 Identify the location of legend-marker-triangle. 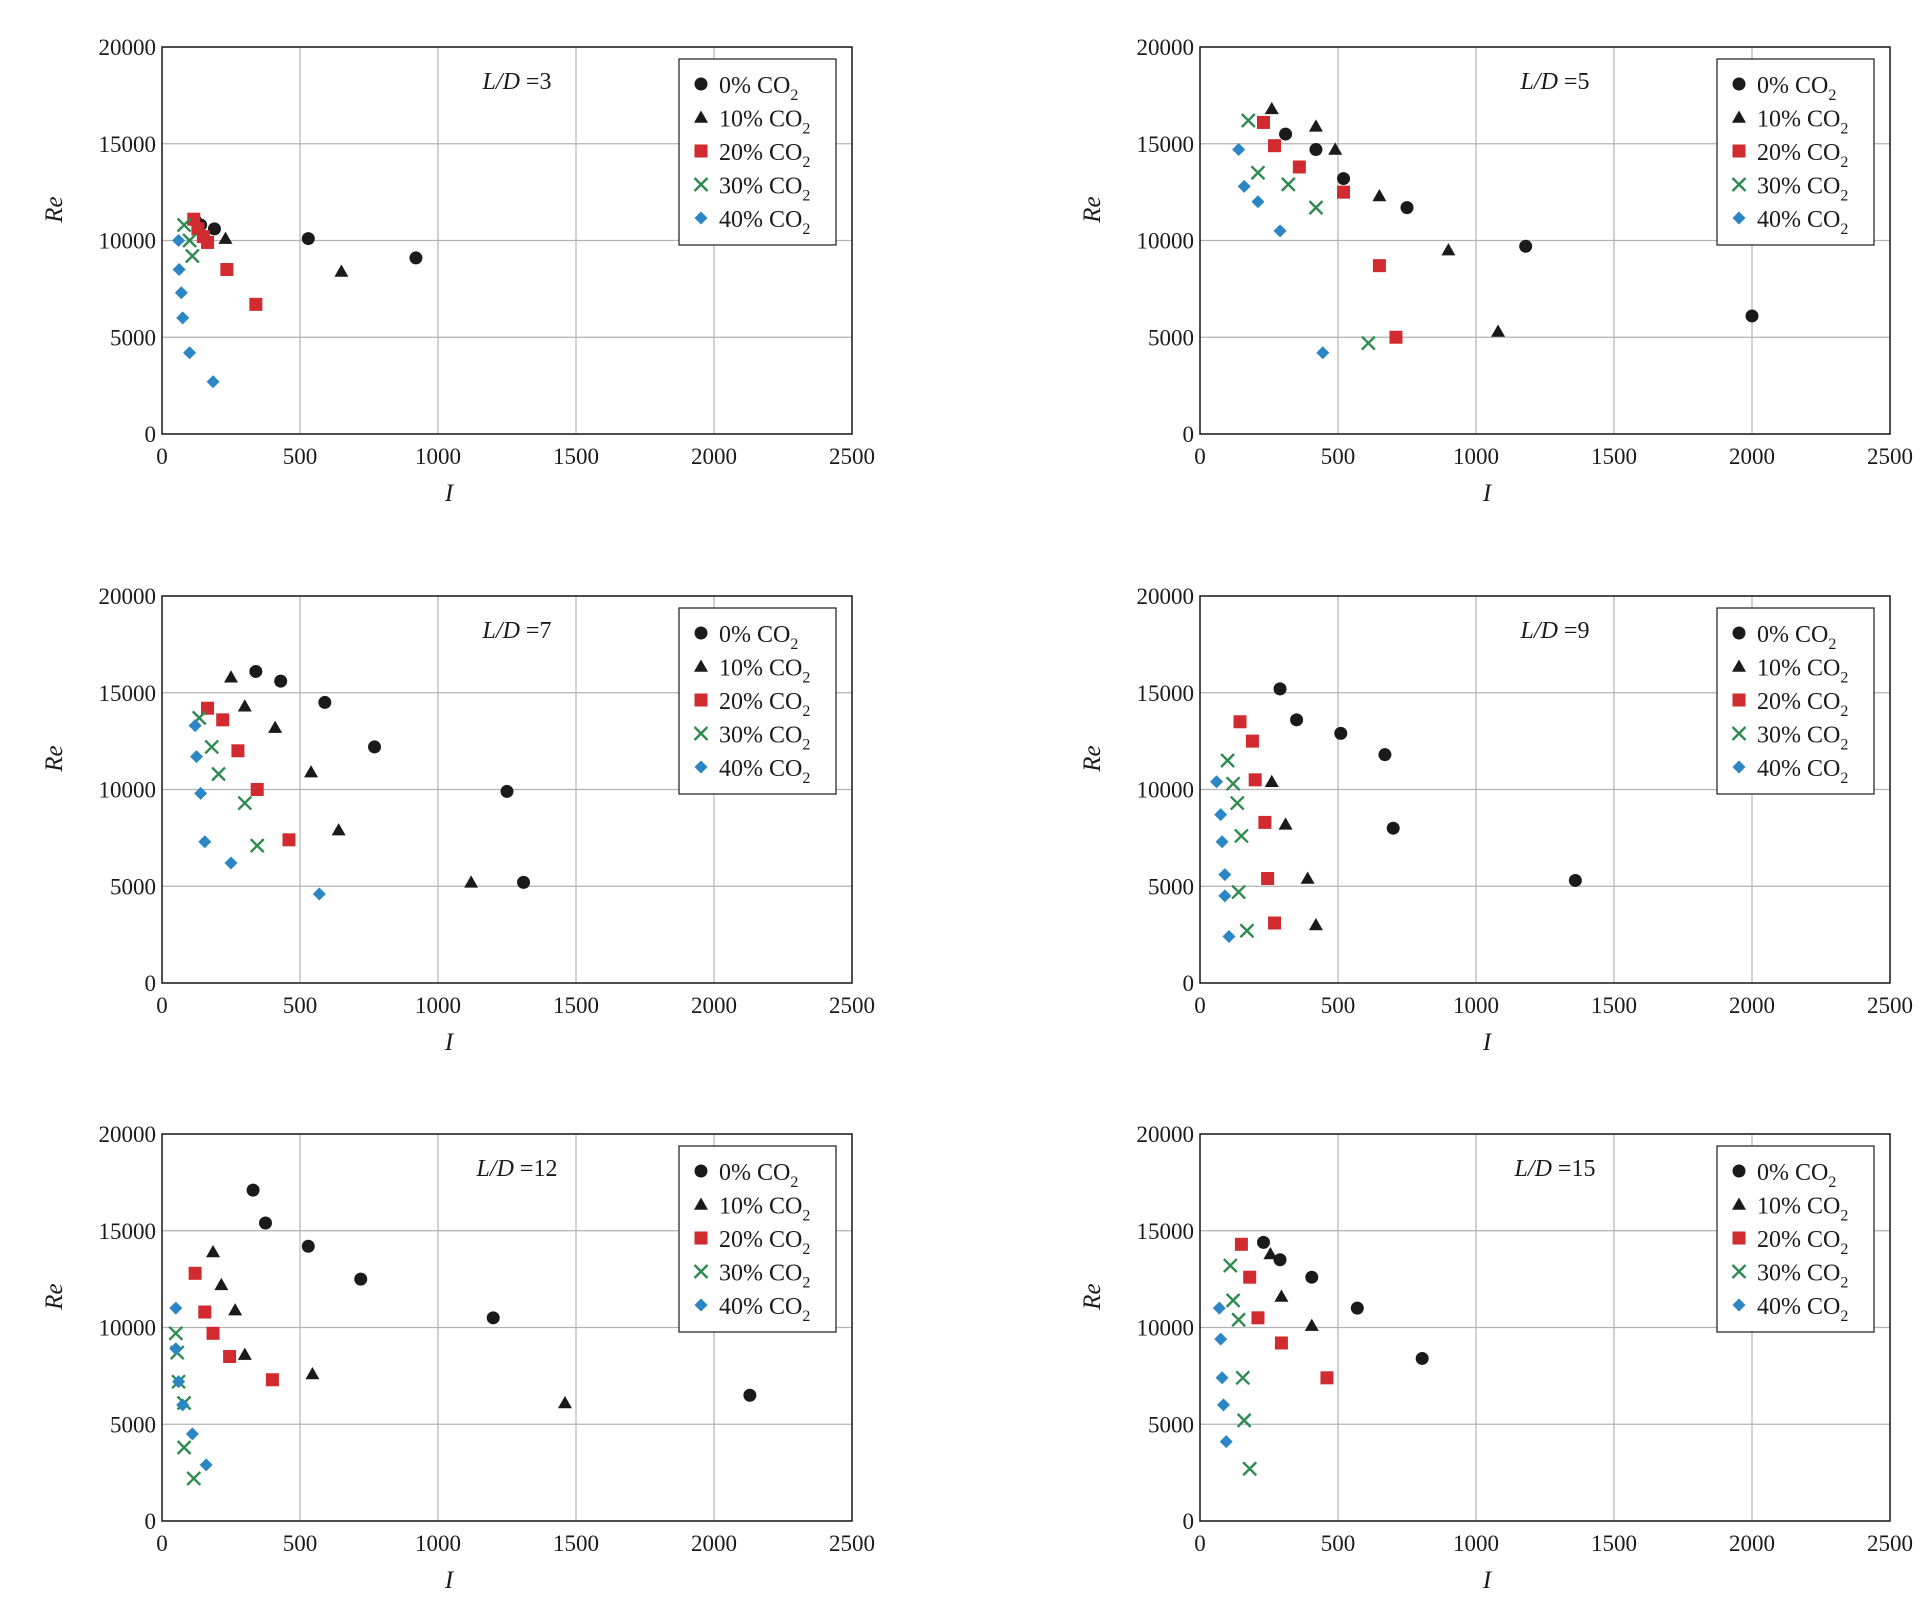
(701, 116).